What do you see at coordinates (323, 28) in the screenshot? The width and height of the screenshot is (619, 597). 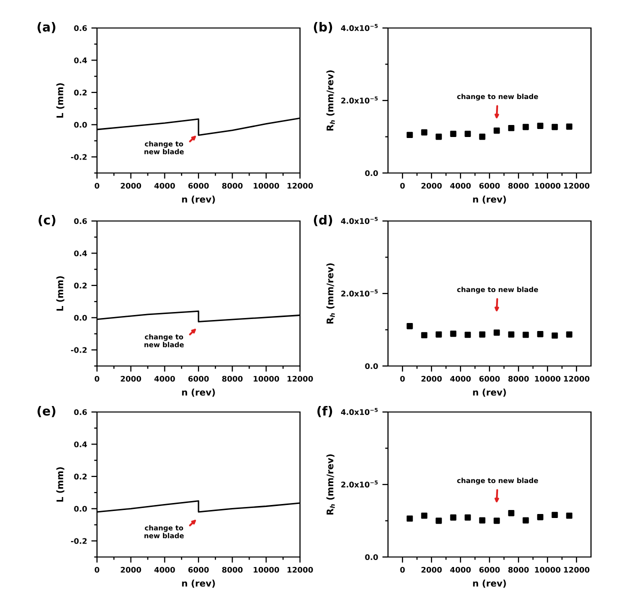 I see `chart-title: (b)` at bounding box center [323, 28].